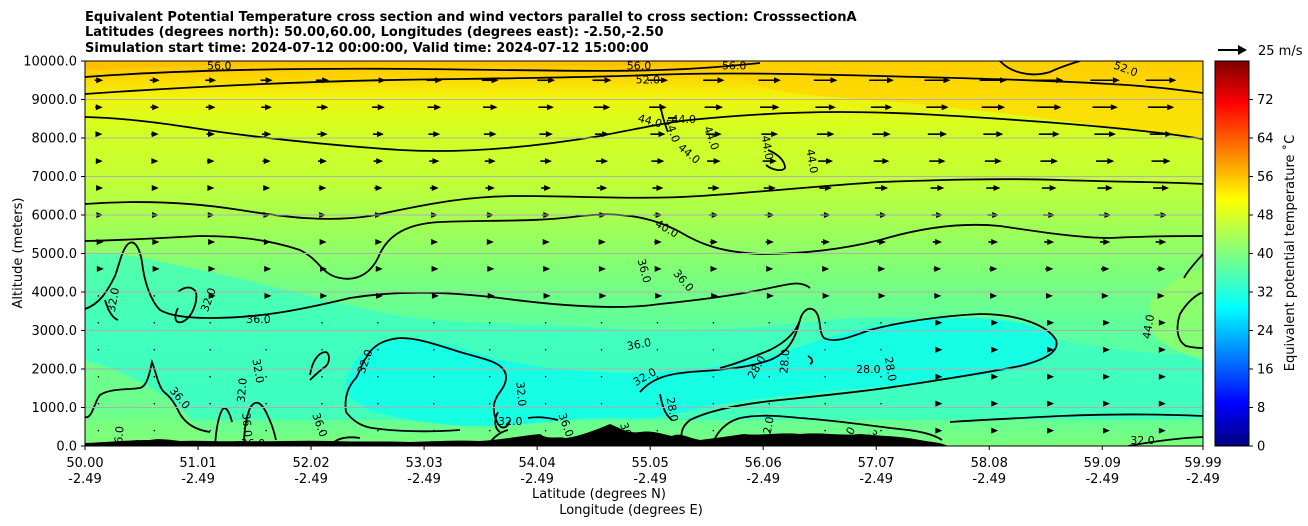 Image resolution: width=1308 pixels, height=526 pixels. What do you see at coordinates (599, 494) in the screenshot?
I see `x-axis-label: Latitude (degrees N)` at bounding box center [599, 494].